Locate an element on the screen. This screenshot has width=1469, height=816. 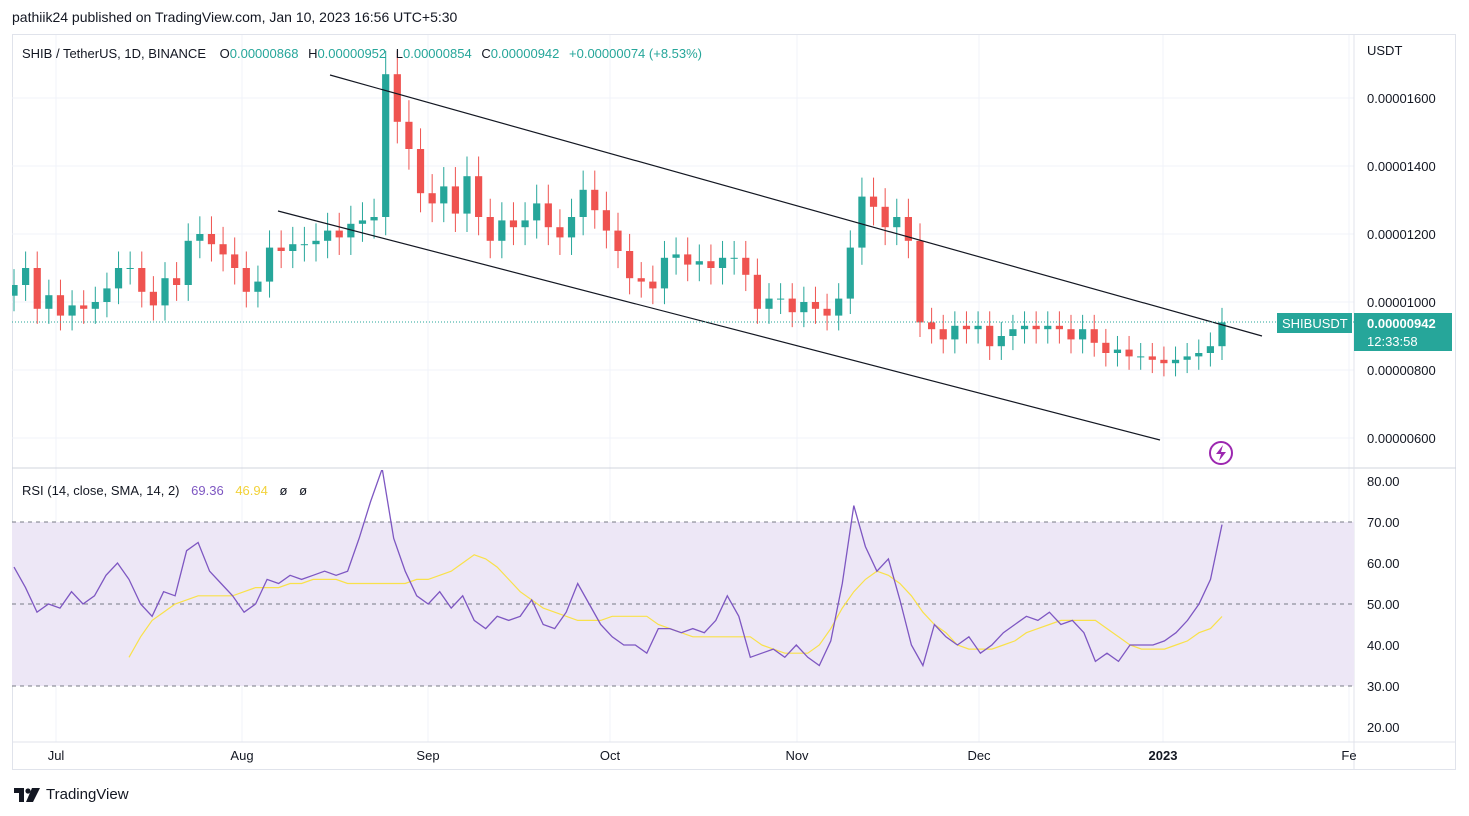
tradingview-logo-icon is located at coordinates (27, 794).